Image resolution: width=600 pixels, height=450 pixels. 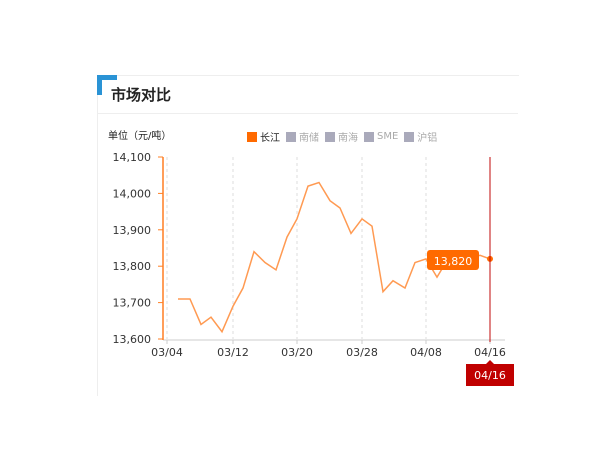 I want to click on value-tooltip-text: 13,820, so click(x=453, y=261).